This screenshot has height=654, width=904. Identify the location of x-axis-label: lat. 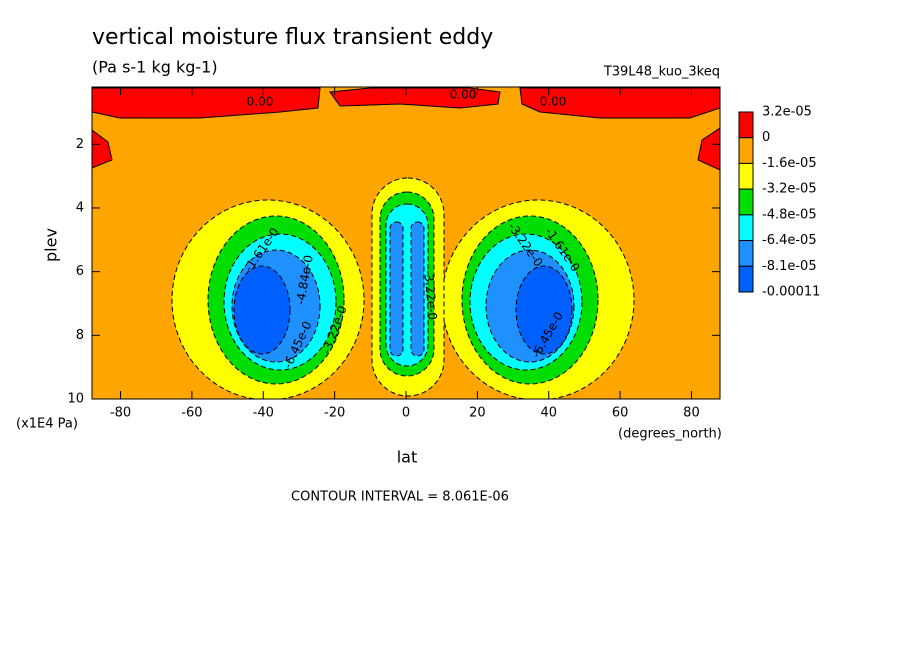
(407, 457).